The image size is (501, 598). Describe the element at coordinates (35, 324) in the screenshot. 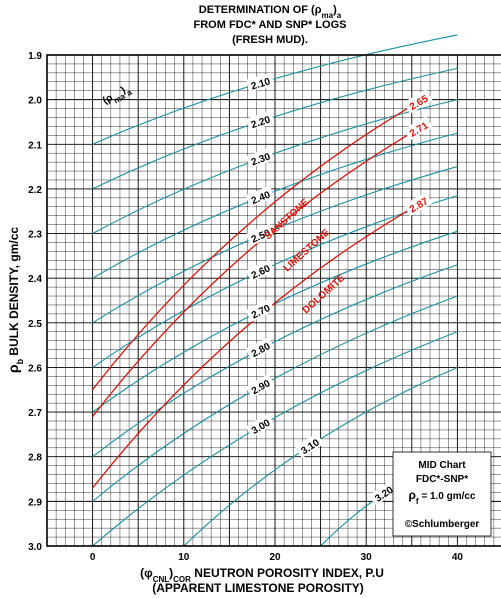

I see `y-tick-label: 2.5` at that location.